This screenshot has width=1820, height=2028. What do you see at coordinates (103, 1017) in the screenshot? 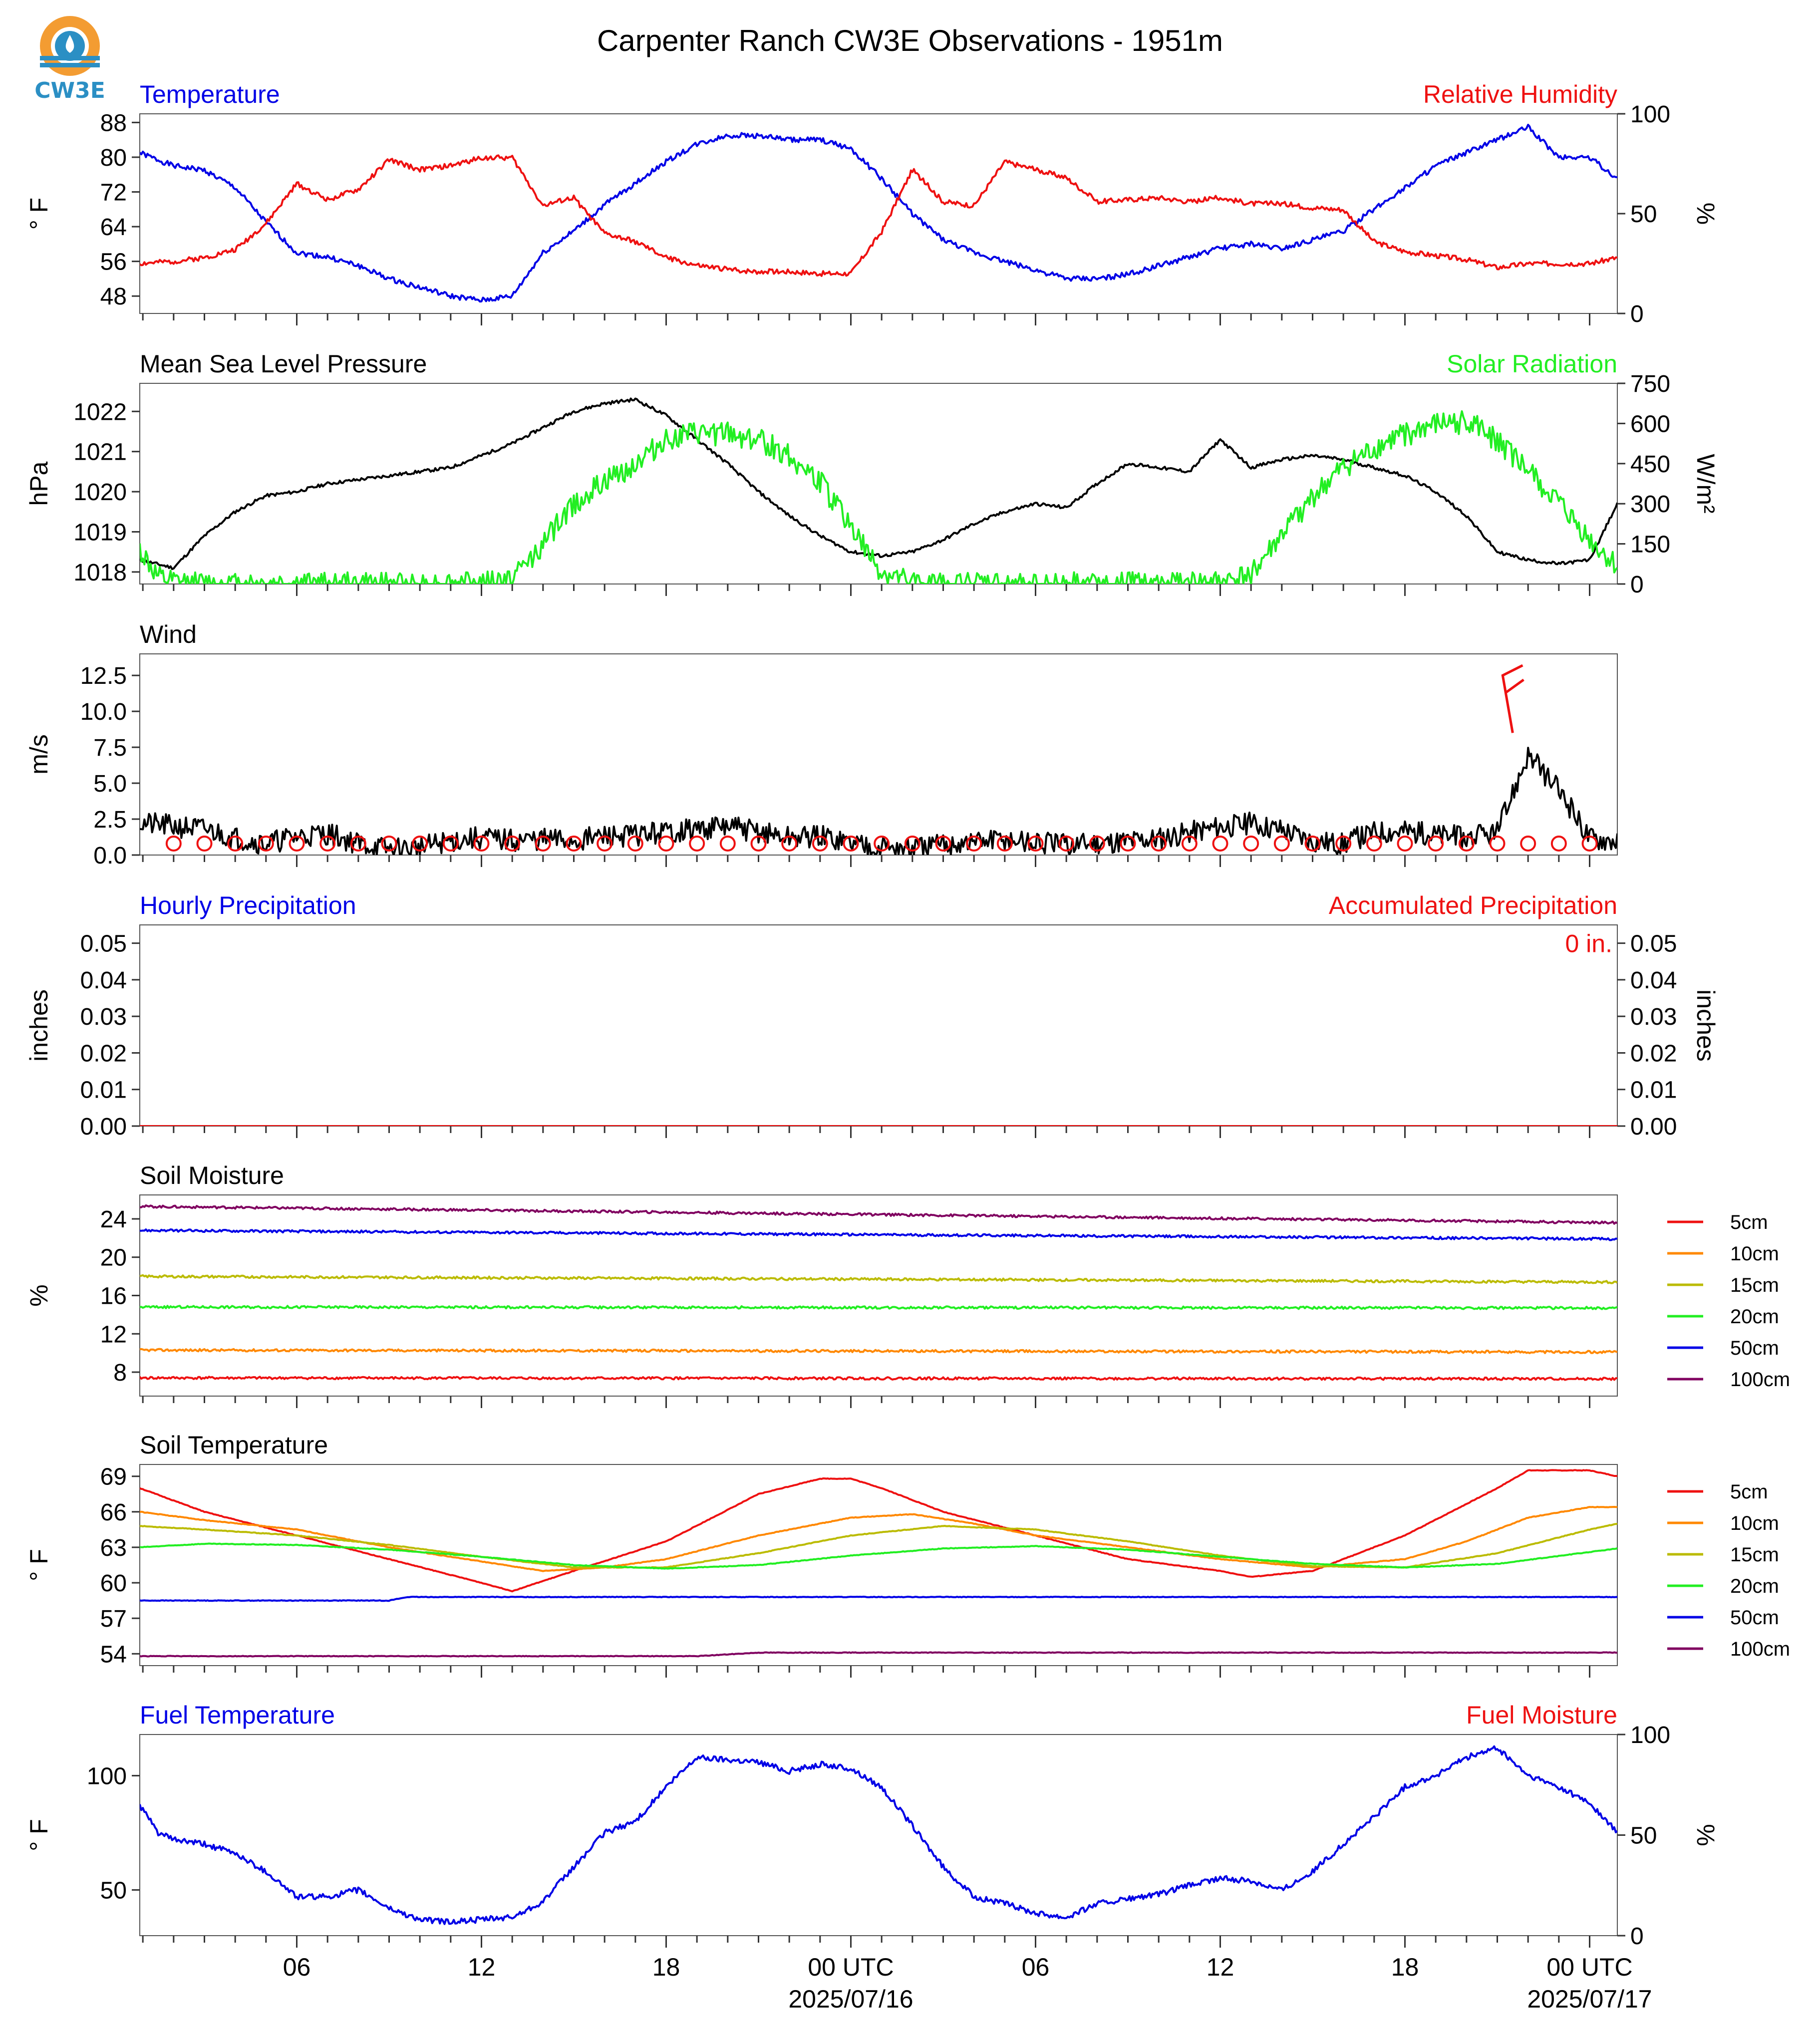
I see `precip-ytick-label: 0.03` at bounding box center [103, 1017].